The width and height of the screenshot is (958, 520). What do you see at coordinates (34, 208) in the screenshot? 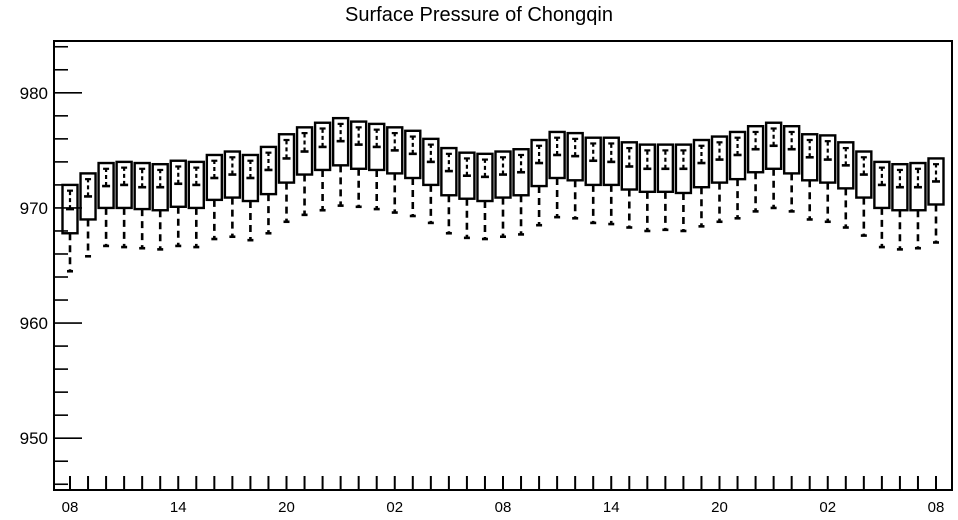
I see `y-tick-label: 970` at bounding box center [34, 208].